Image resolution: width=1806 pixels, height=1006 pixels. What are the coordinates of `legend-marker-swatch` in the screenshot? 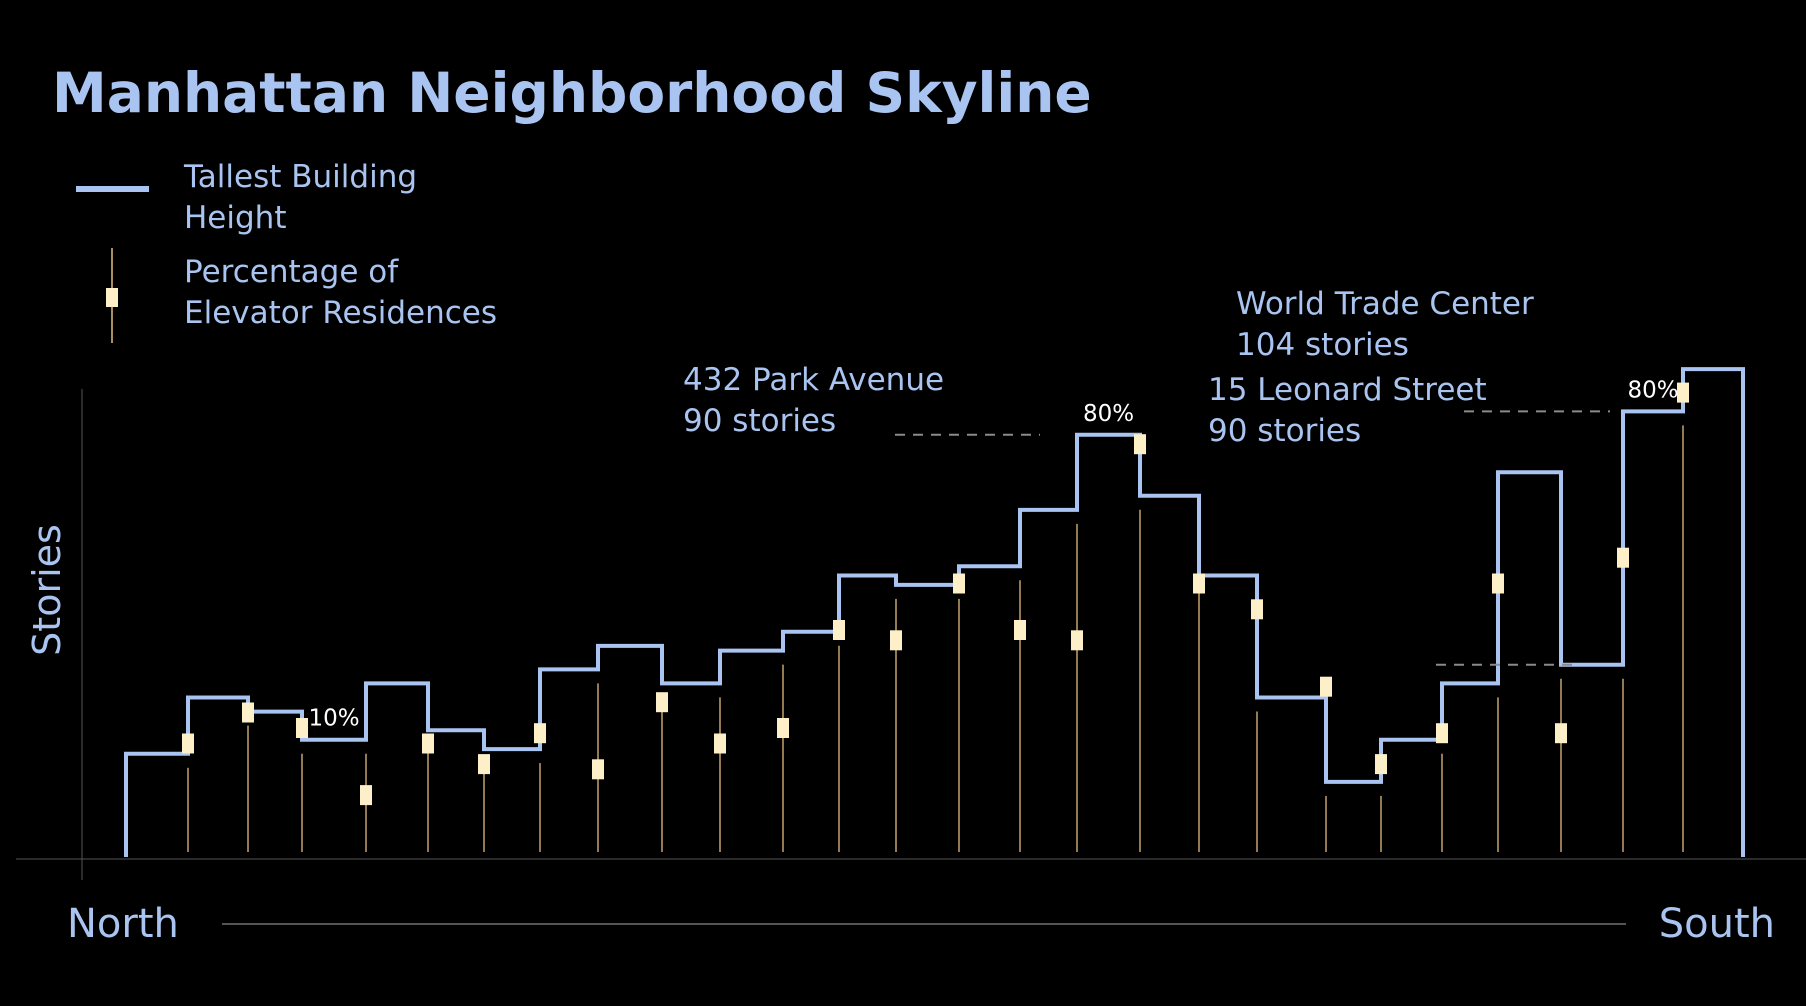 It's located at (112, 297).